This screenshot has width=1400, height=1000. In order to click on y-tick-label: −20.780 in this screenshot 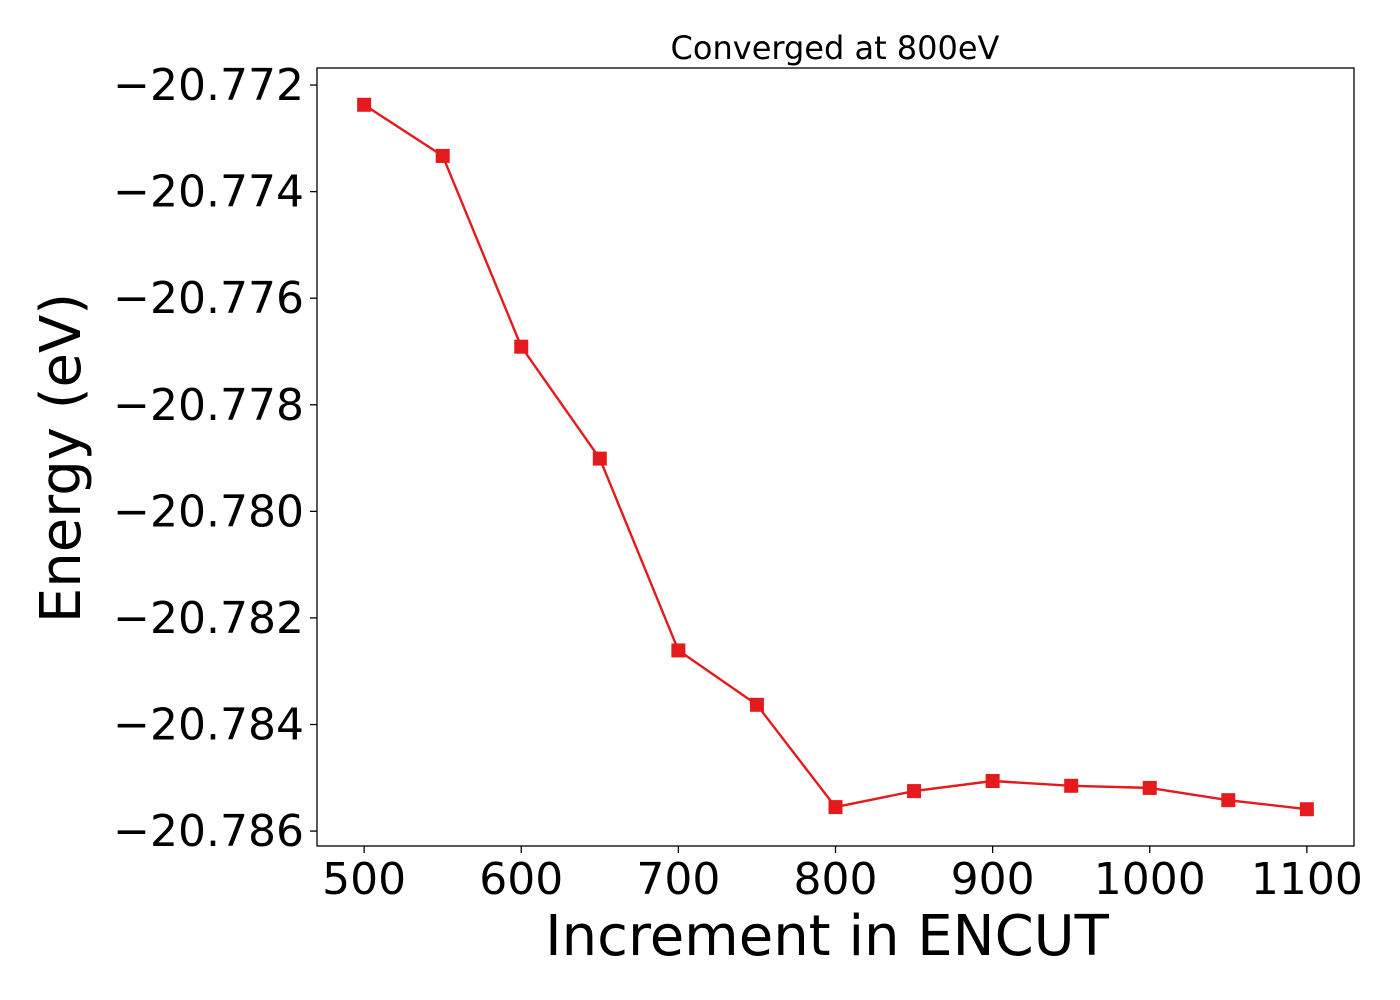, I will do `click(208, 511)`.